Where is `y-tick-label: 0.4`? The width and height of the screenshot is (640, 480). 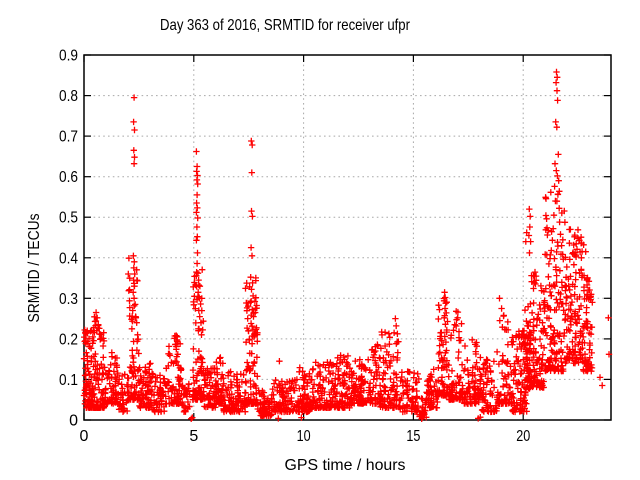
y-tick-label: 0.4 is located at coordinates (68, 258).